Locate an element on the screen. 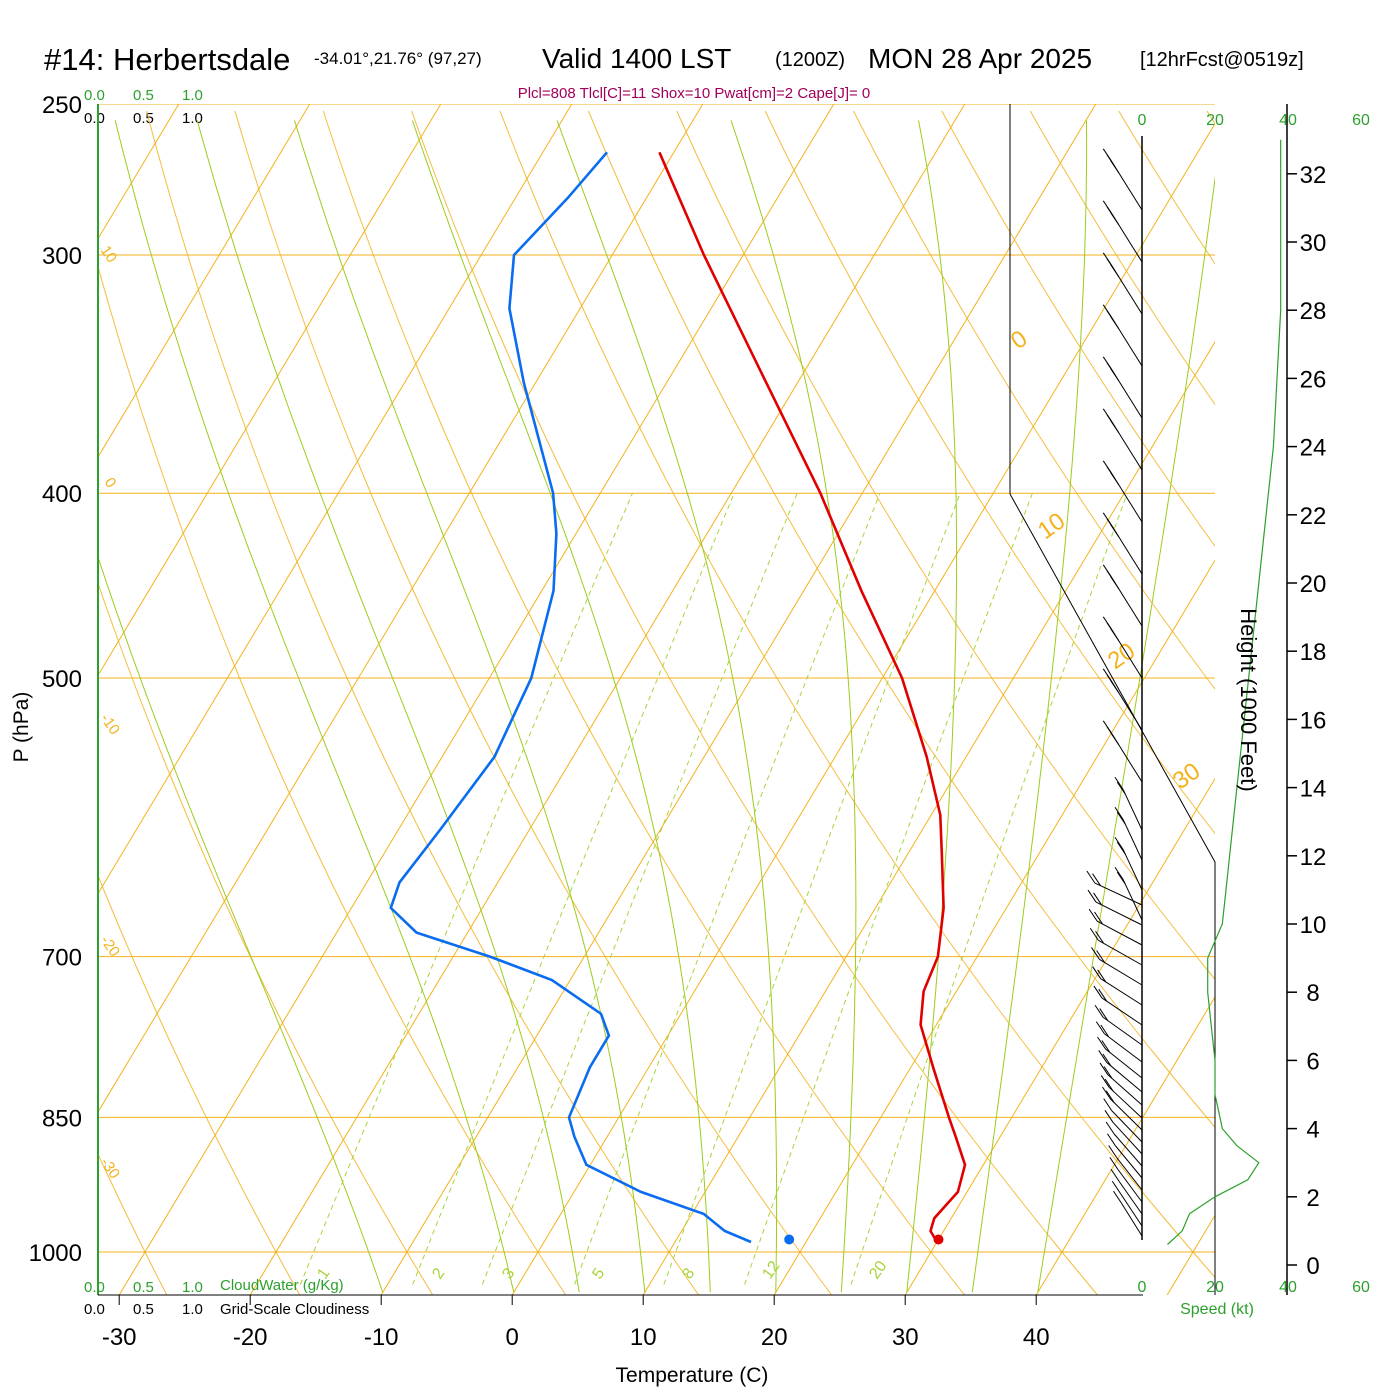  isotherm-label: 10 is located at coordinates (1051, 525).